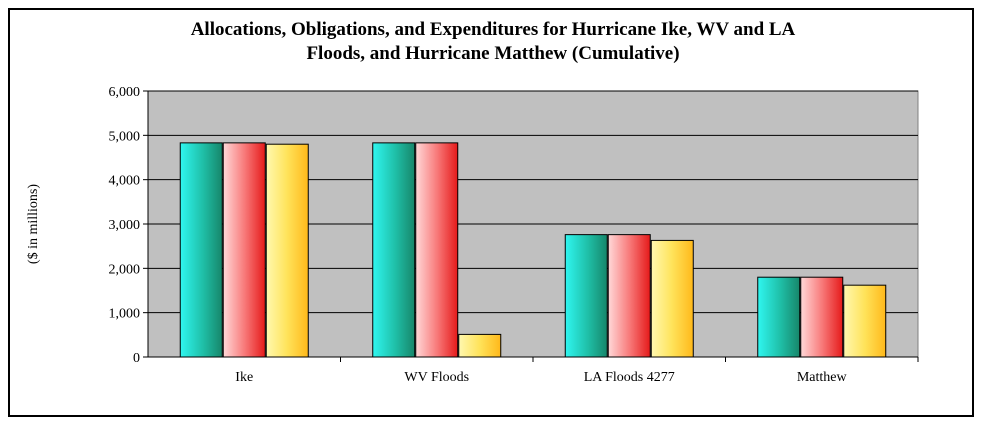 This screenshot has height=425, width=986. I want to click on x-tick-label: Matthew, so click(822, 377).